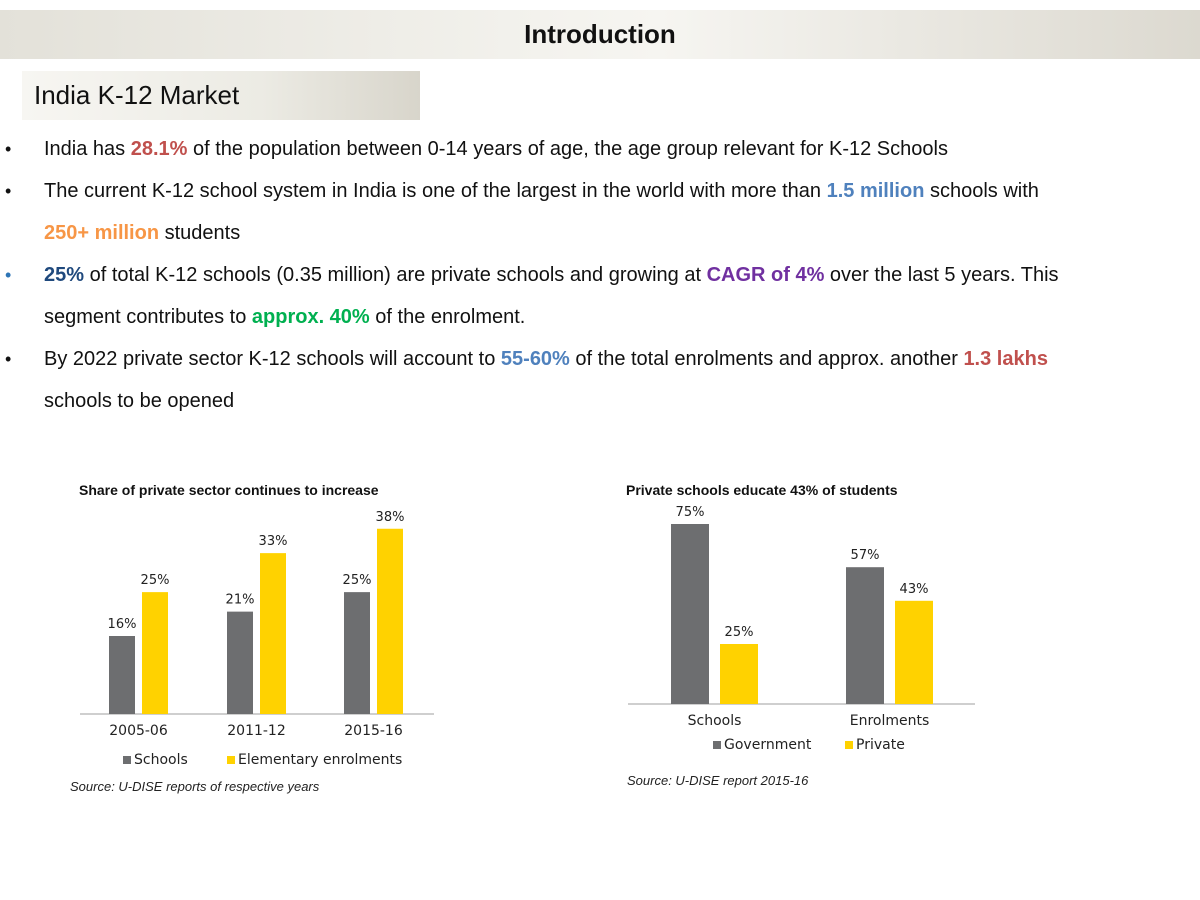 The image size is (1200, 900). I want to click on bullet-text: India has, so click(87, 149).